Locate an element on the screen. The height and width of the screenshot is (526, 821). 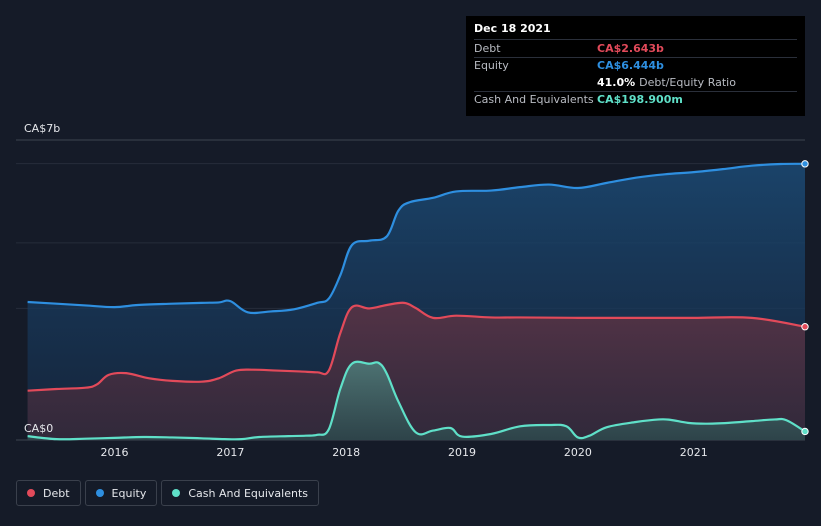
cash-area is located at coordinates (416, 400).